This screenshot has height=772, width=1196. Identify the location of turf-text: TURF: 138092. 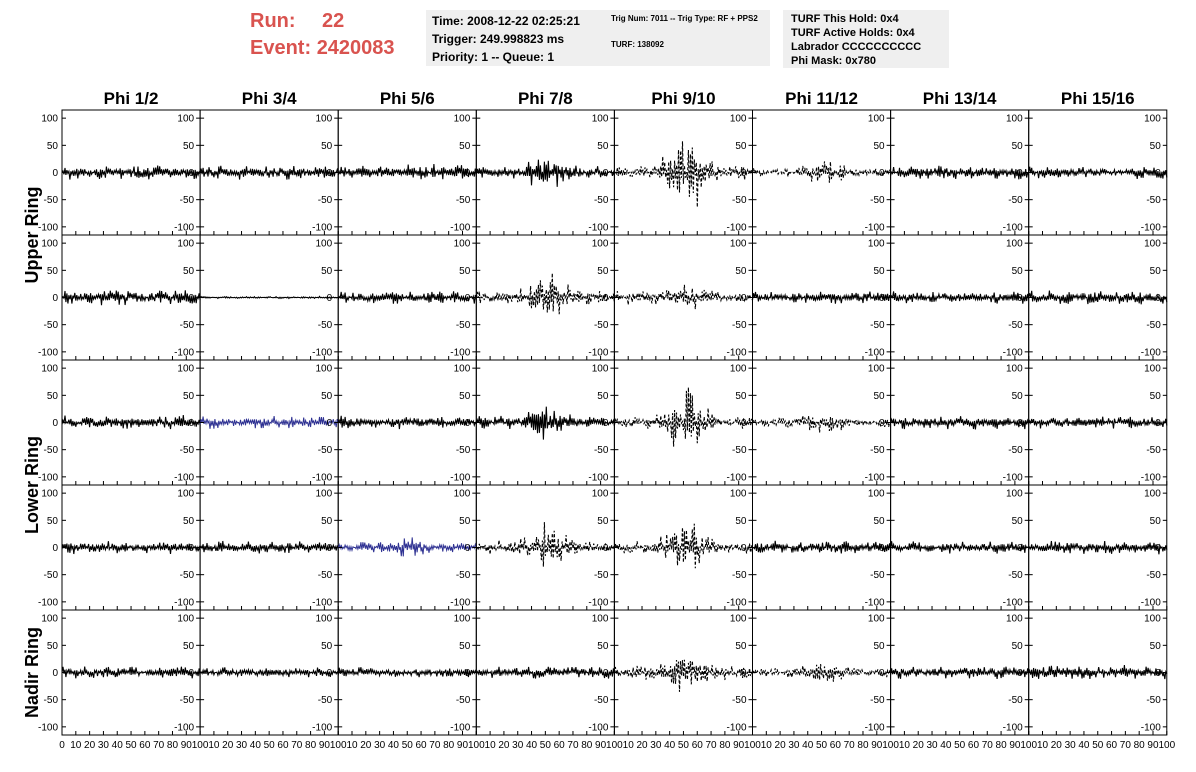
(637, 44).